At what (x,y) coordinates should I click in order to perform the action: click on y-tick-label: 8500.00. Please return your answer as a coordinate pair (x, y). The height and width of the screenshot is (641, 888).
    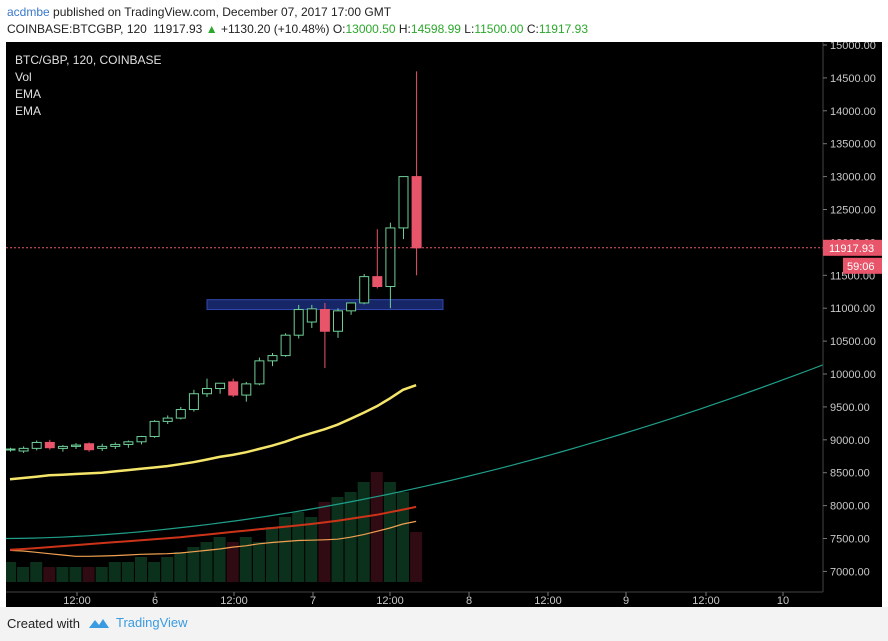
    Looking at the image, I should click on (850, 474).